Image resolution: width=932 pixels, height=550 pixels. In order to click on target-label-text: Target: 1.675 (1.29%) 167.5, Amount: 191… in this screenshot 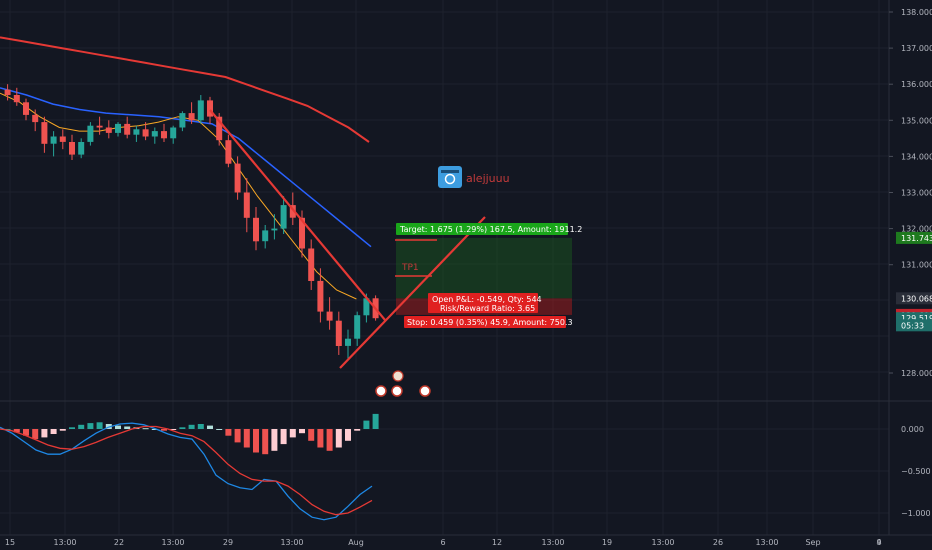, I will do `click(490, 229)`.